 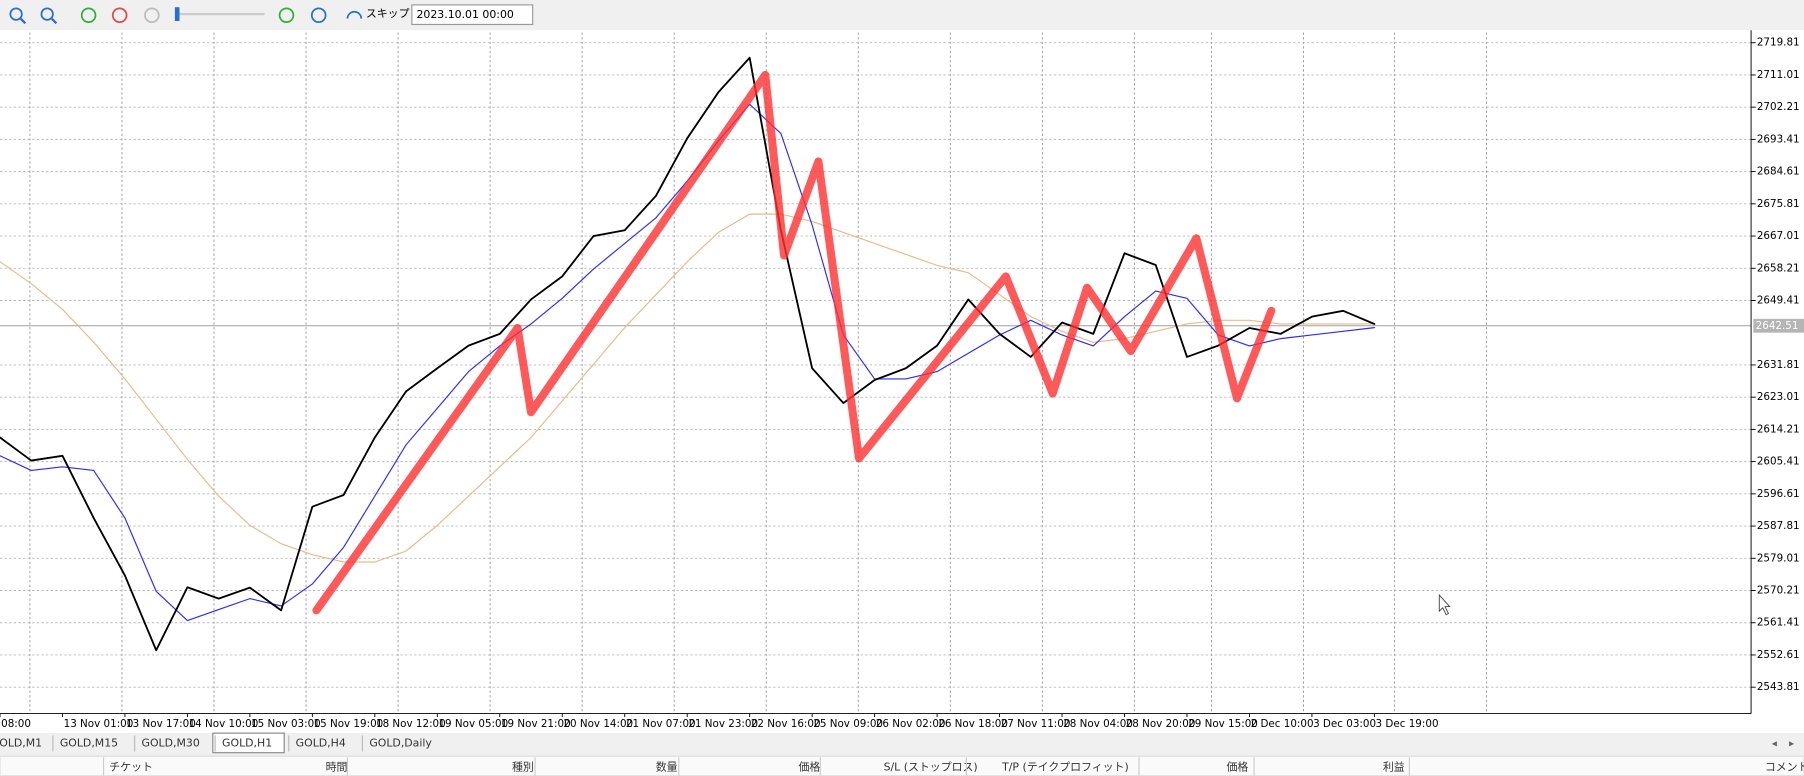 I want to click on column-header: 時間, so click(x=337, y=767).